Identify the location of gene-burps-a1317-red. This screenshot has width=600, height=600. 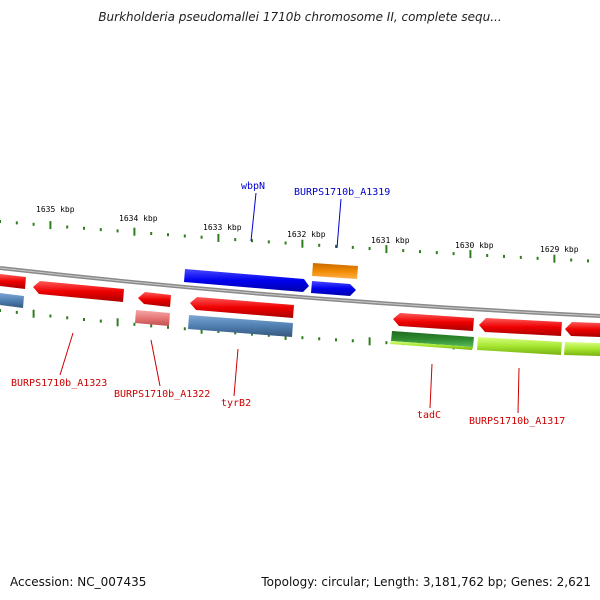
(520, 327).